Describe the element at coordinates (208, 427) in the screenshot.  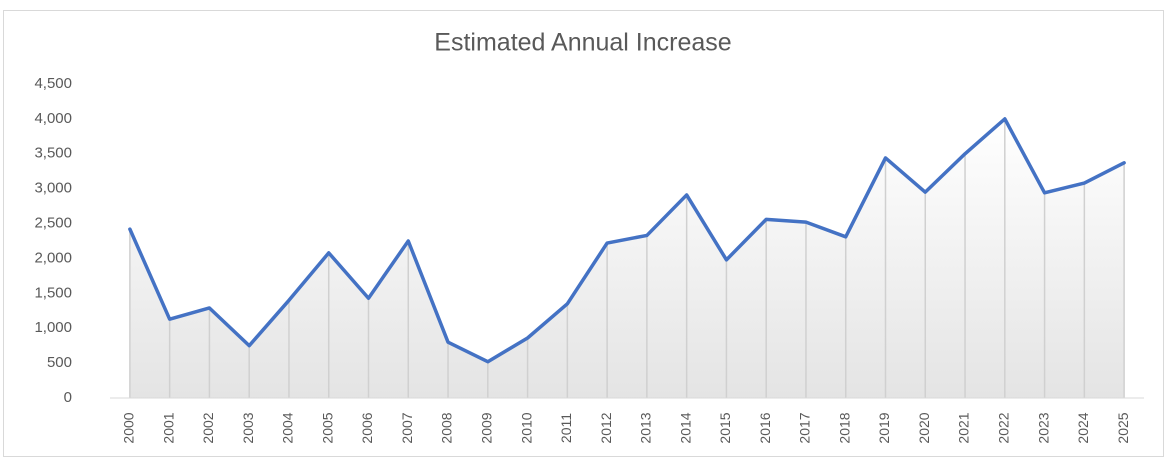
I see `x-tick-label: 2002` at that location.